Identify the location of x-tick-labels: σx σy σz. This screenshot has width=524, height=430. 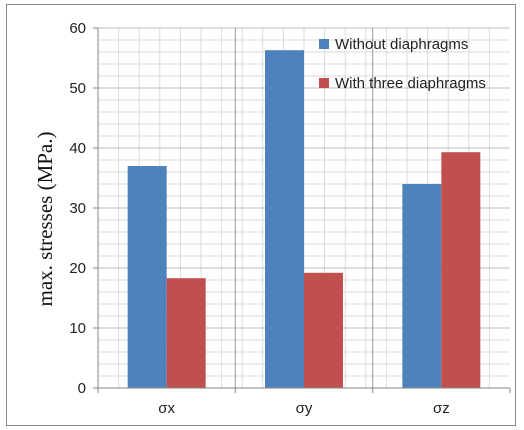
(303, 408).